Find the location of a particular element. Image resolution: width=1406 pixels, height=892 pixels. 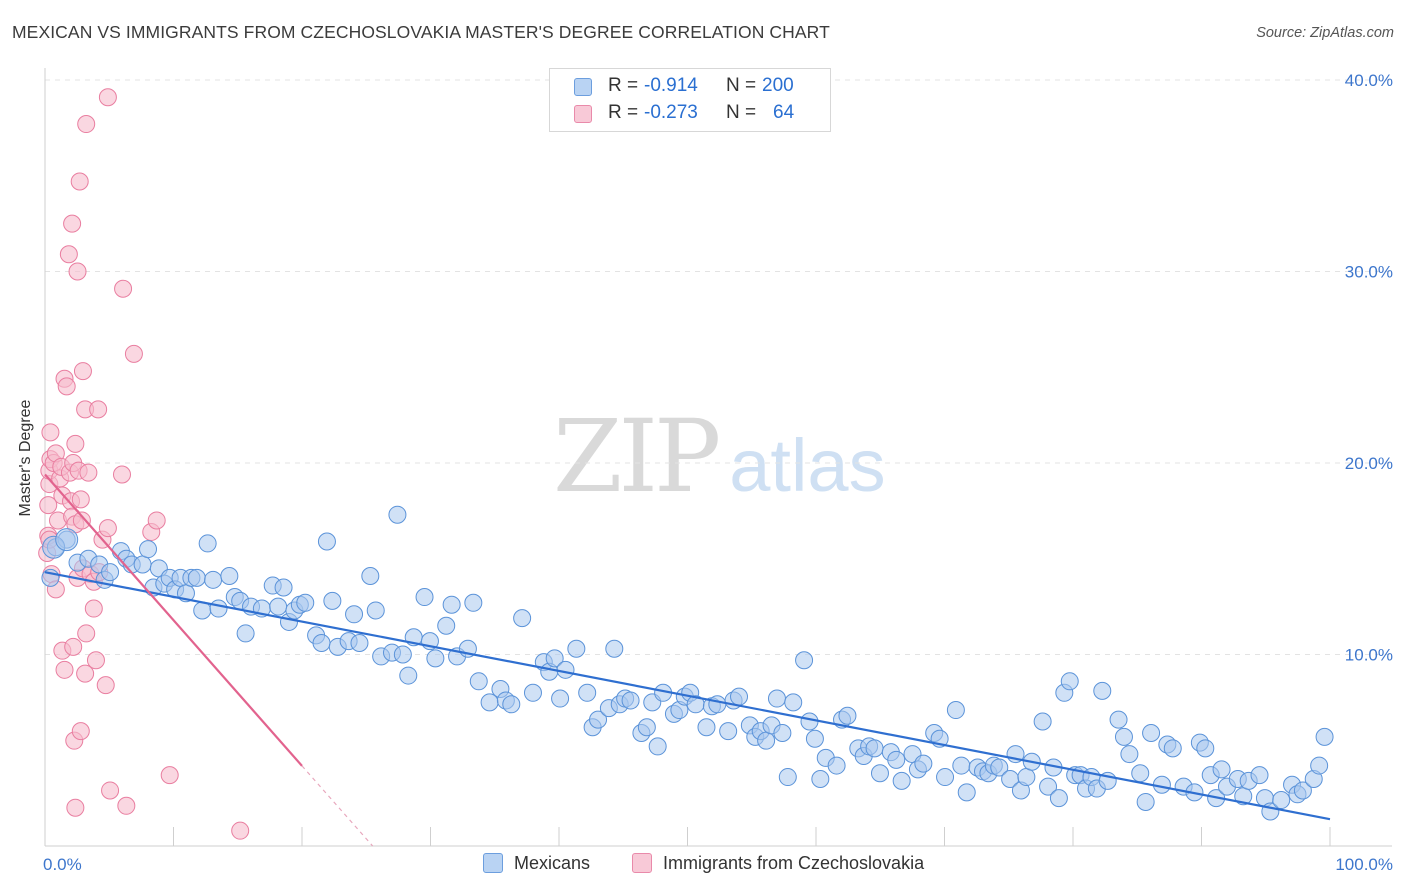

correlation-legend: R = -0.914 N = 200 R = -0.273 N = 64 is located at coordinates (690, 100).